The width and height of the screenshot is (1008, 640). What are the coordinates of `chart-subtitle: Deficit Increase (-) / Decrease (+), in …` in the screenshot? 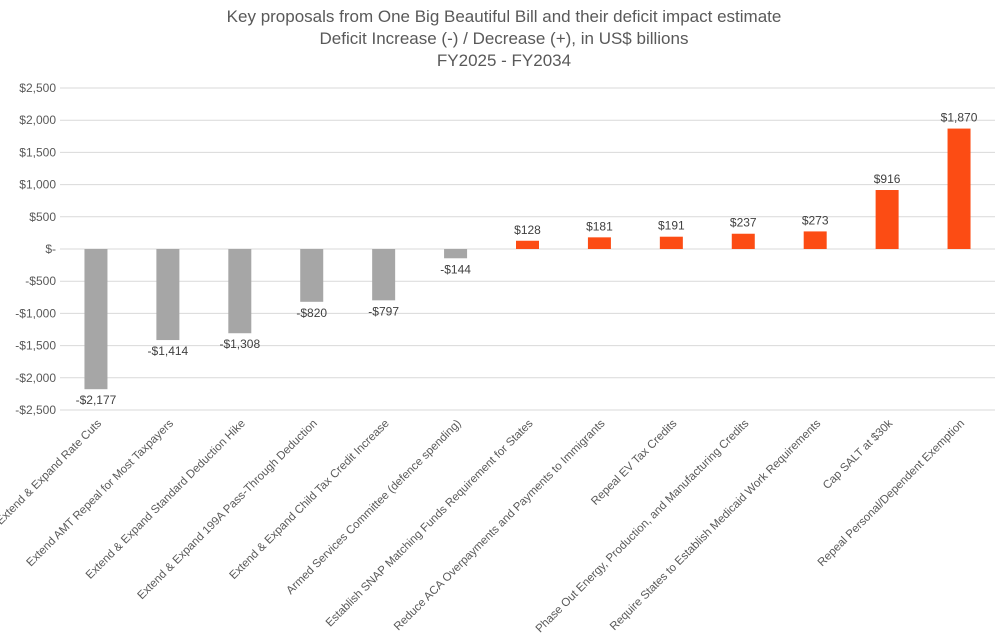 It's located at (504, 38).